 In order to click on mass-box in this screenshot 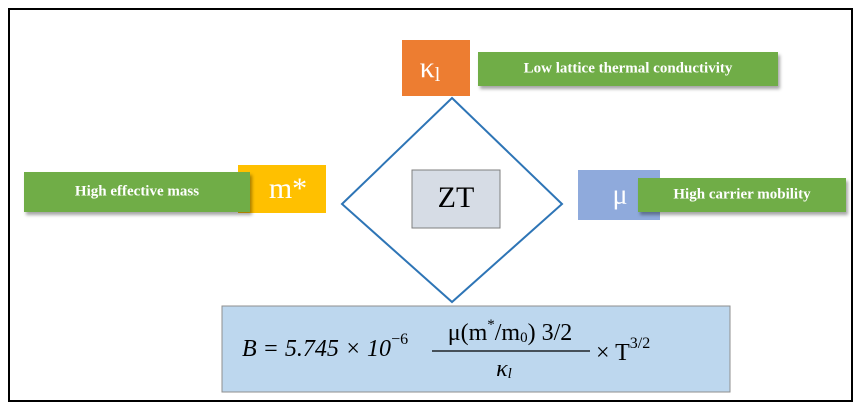, I will do `click(282, 189)`.